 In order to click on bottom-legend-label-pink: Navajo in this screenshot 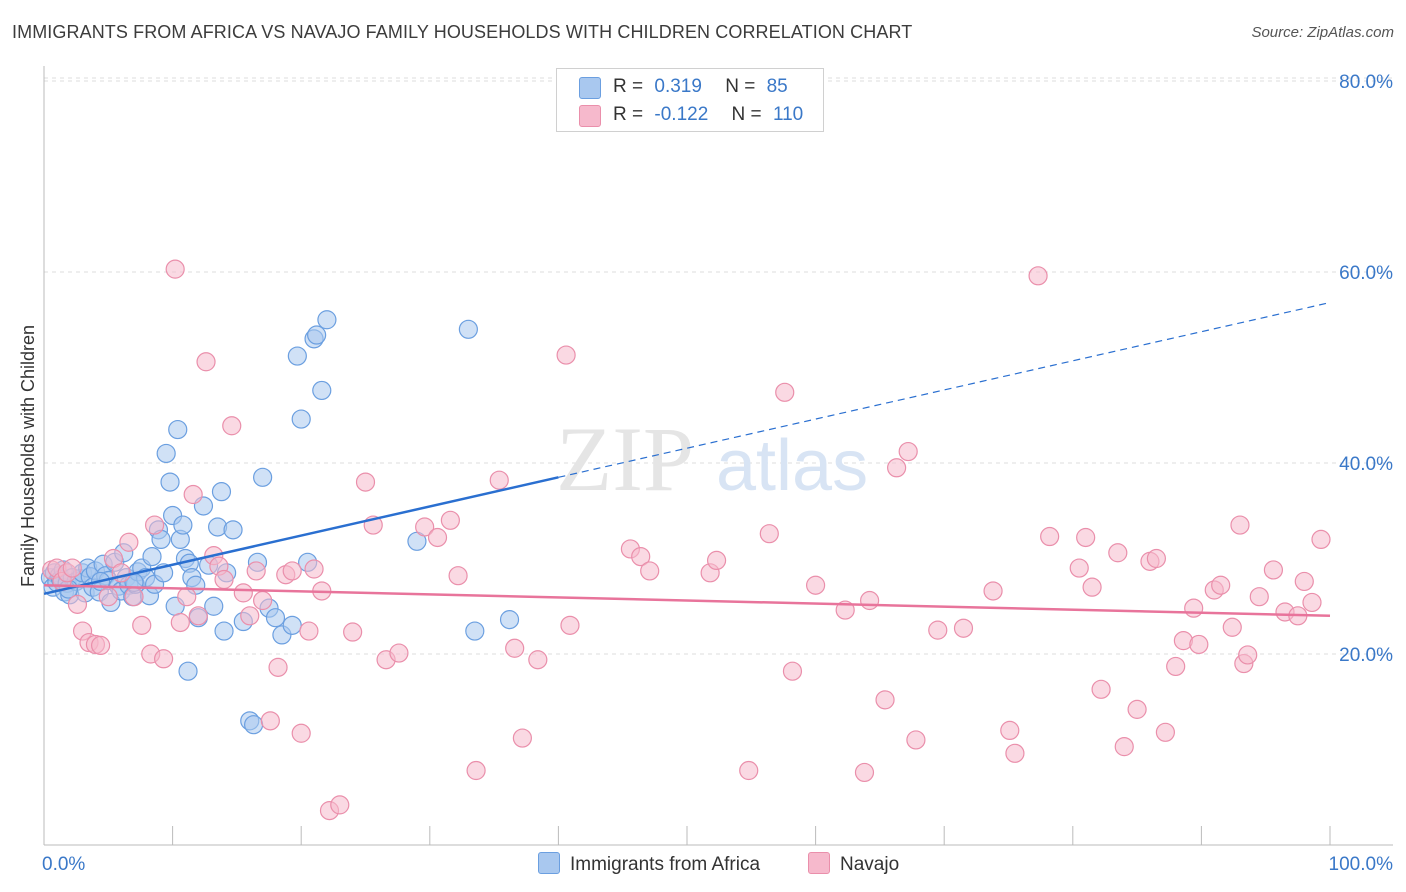, I will do `click(870, 864)`.